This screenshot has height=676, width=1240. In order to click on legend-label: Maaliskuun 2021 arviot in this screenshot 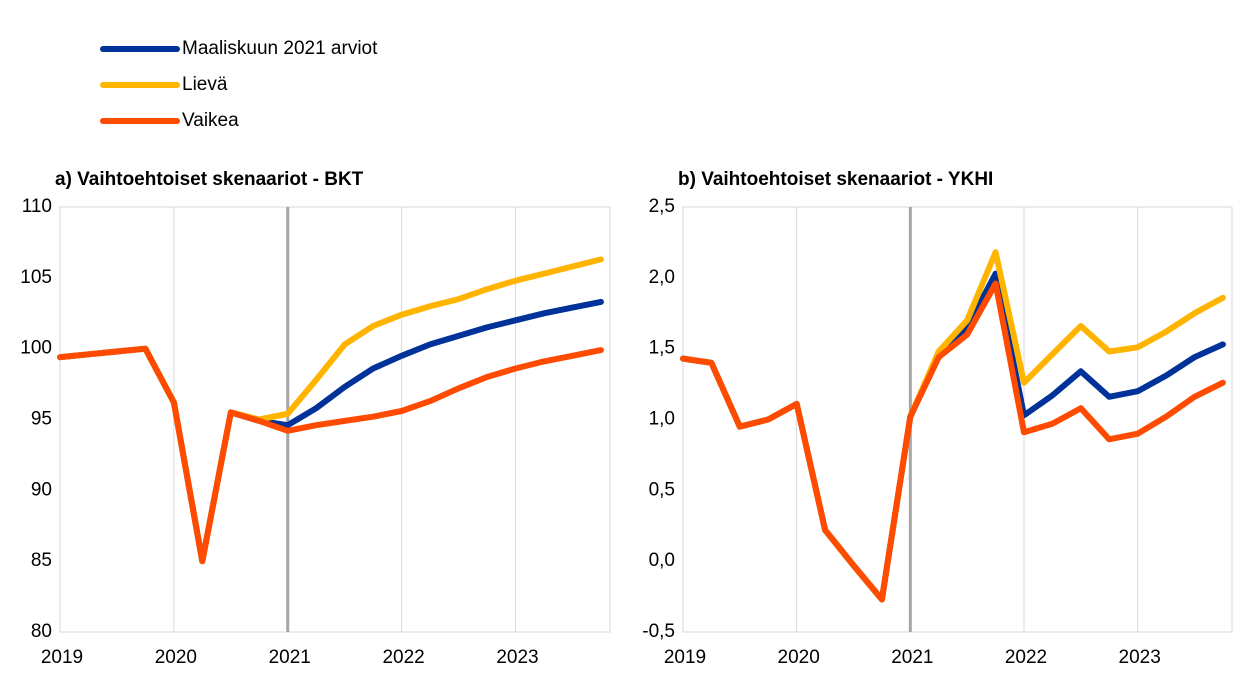, I will do `click(280, 48)`.